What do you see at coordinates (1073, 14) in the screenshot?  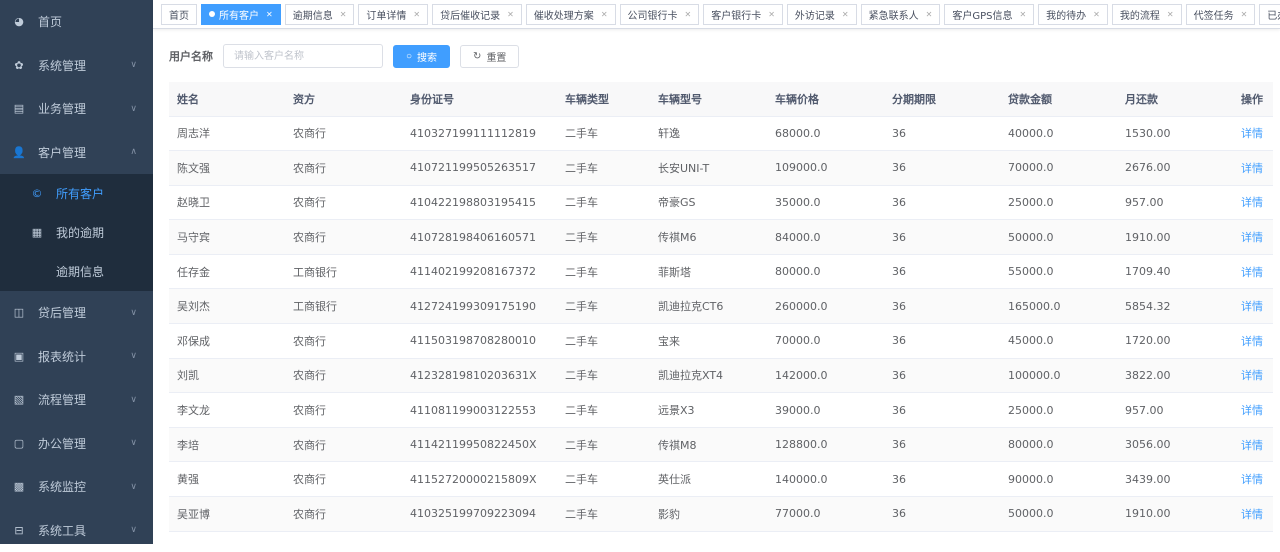 I see `tab-我的待办: 我的待办✕` at bounding box center [1073, 14].